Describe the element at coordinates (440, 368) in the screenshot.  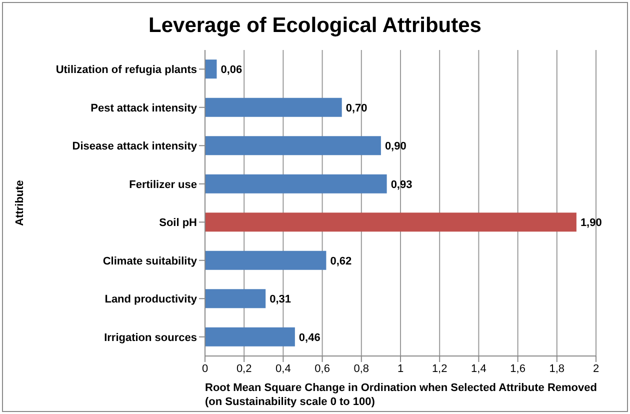
I see `x-tick-label: 1,2` at that location.